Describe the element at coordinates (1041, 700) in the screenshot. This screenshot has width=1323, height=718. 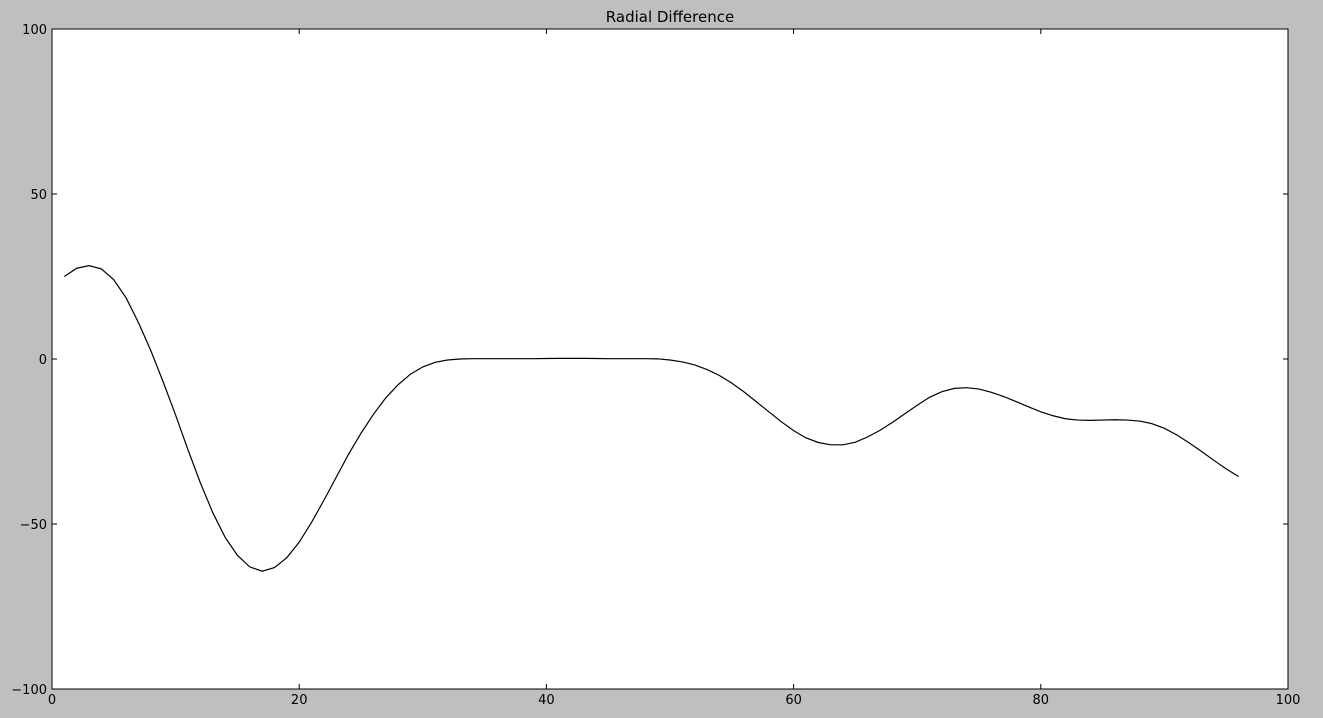
I see `x-tick-label: 80` at that location.